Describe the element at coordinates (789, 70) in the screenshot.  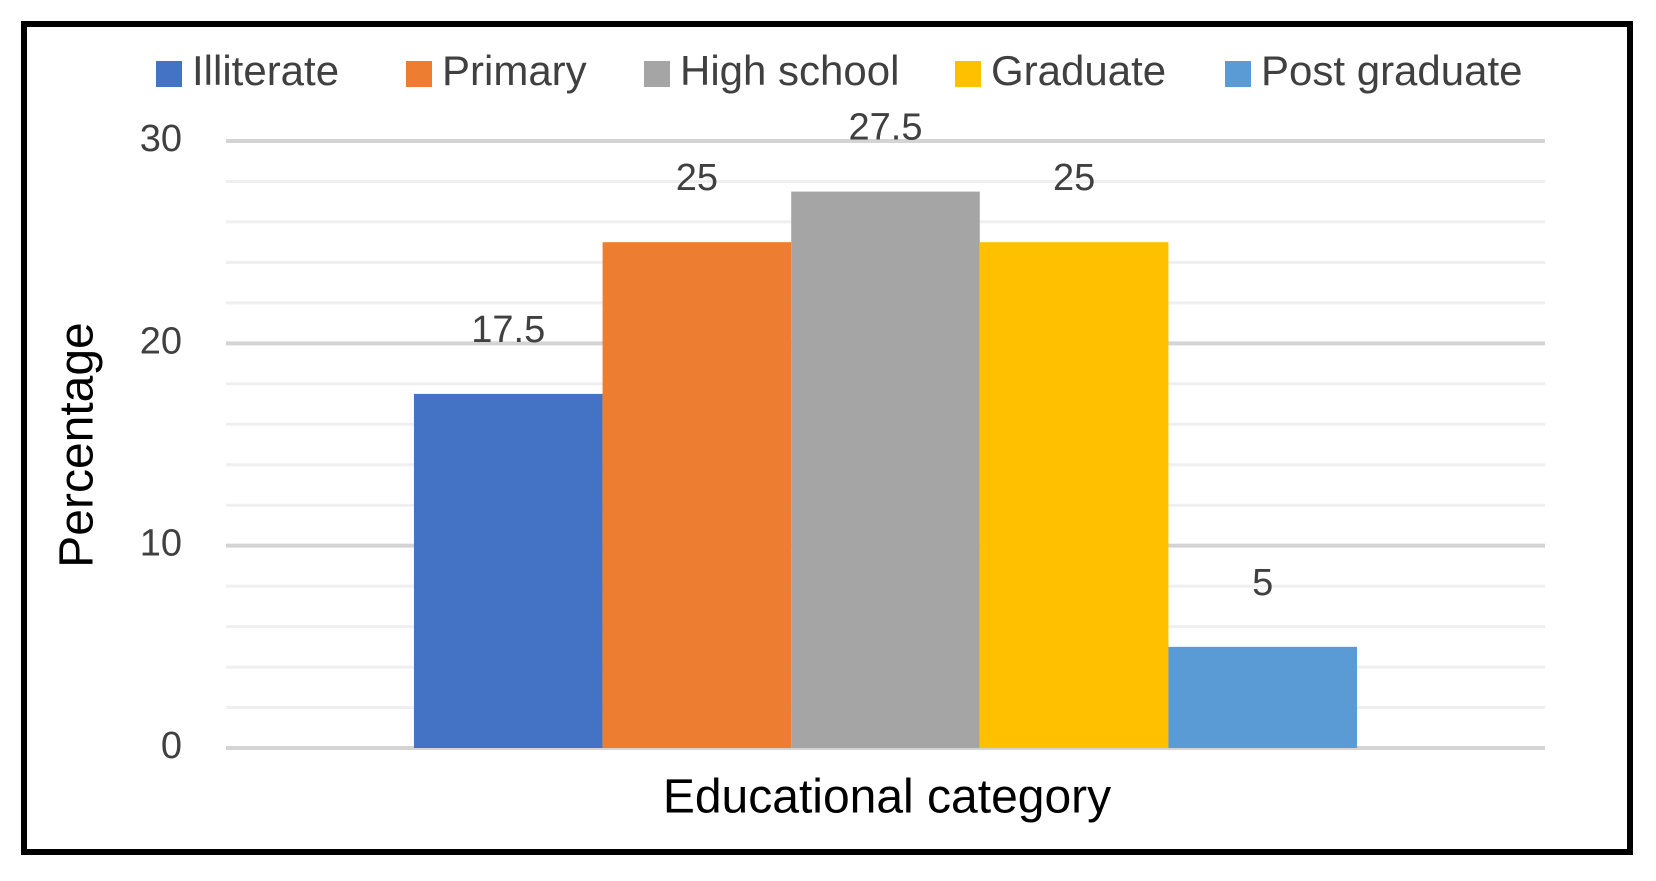
I see `legend-label: High school` at that location.